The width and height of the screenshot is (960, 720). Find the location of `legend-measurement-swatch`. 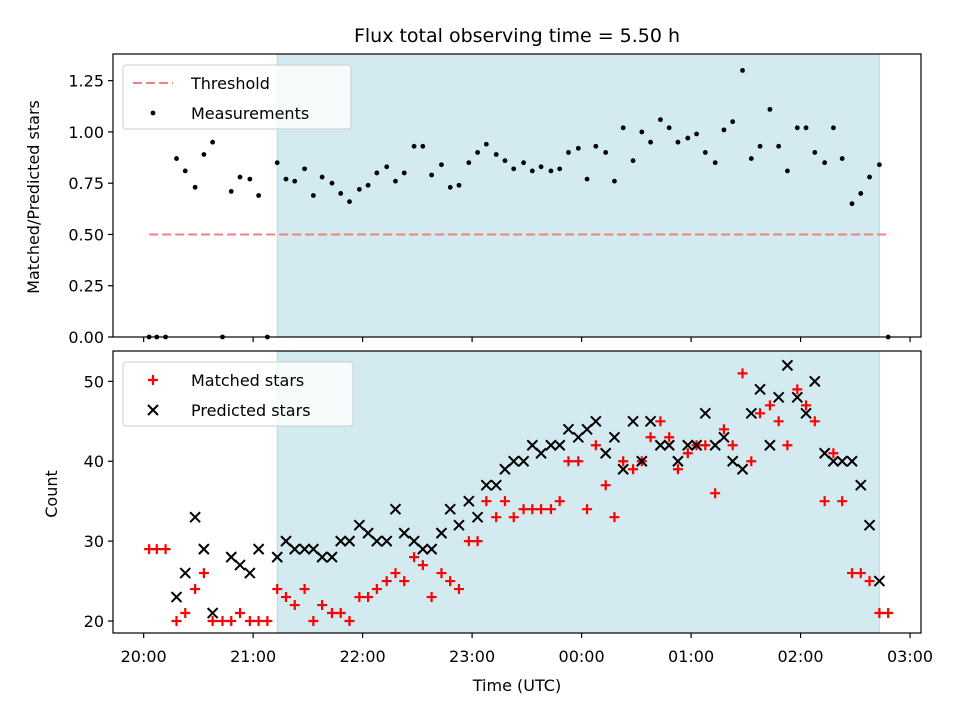

legend-measurement-swatch is located at coordinates (153, 113).